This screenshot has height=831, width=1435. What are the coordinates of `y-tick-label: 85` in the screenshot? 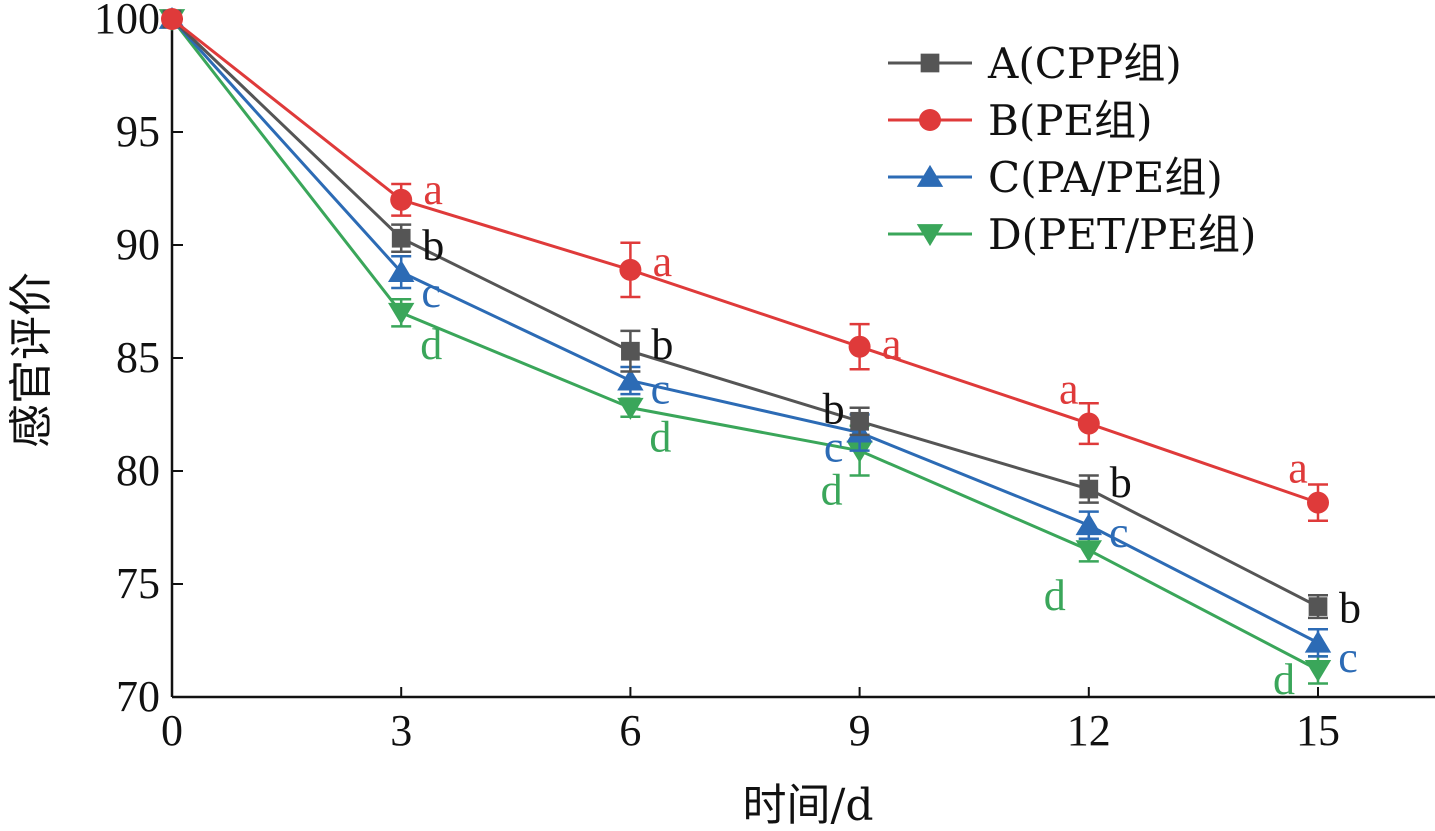 It's located at (138, 357).